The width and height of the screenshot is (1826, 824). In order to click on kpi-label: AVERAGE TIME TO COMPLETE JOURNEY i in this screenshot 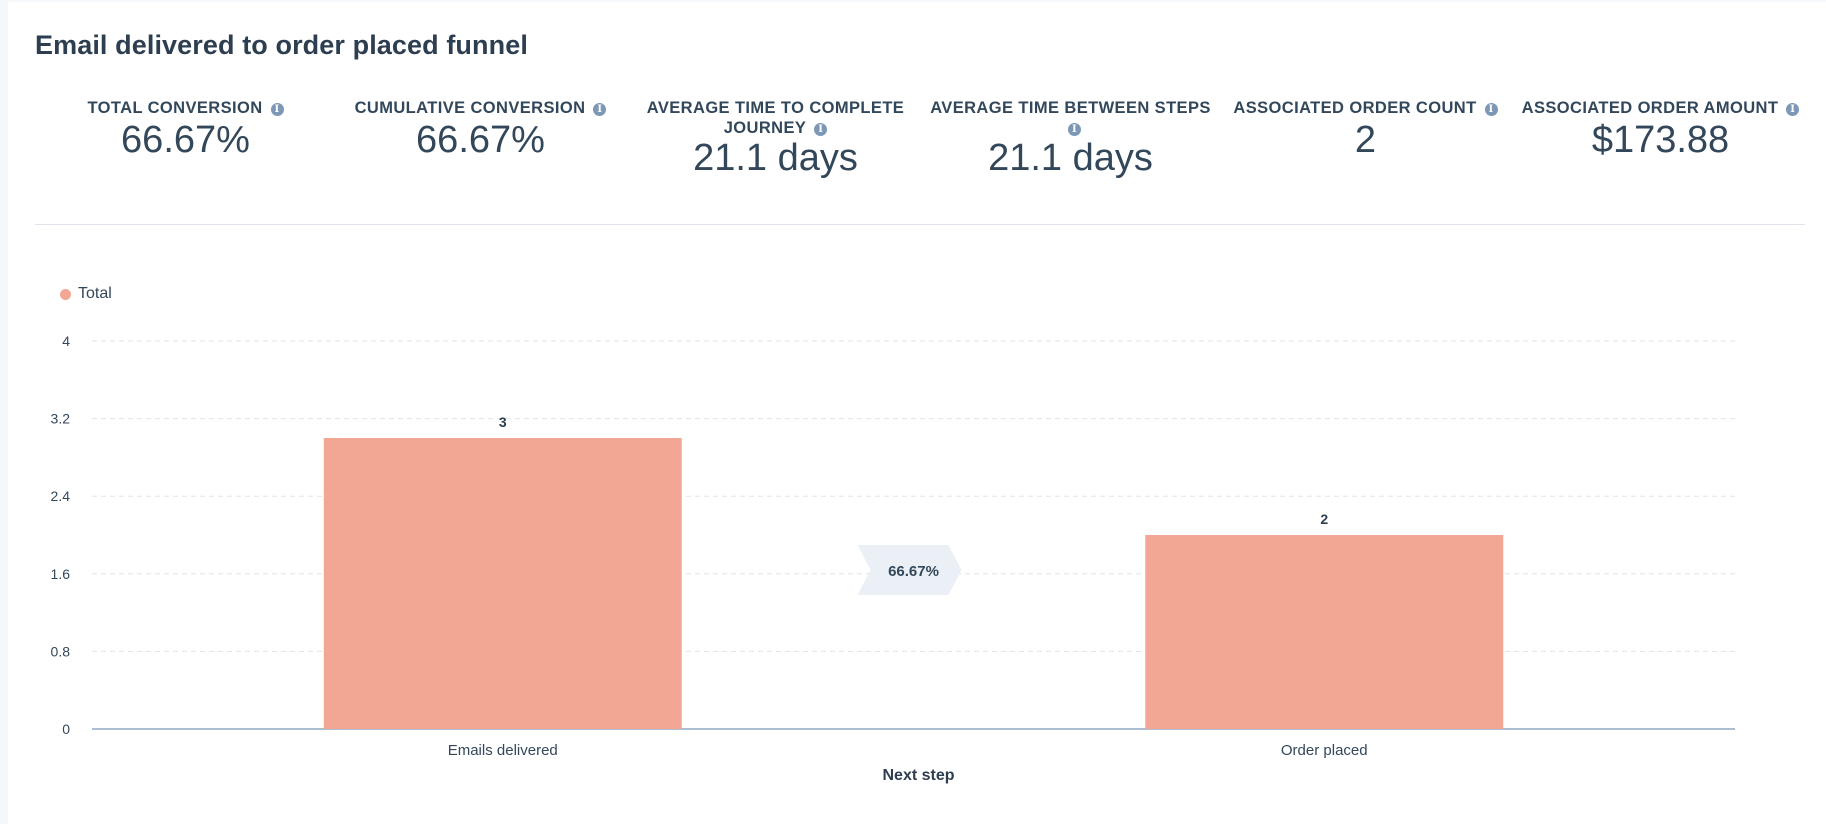, I will do `click(775, 118)`.